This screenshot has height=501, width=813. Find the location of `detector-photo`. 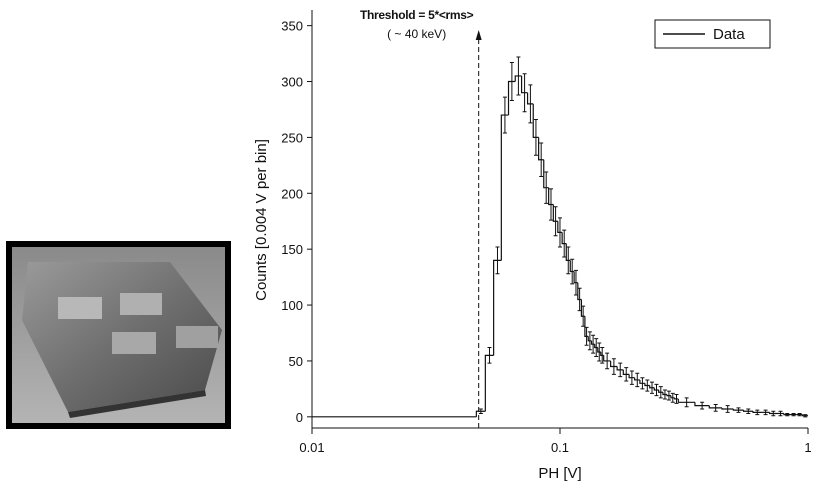

detector-photo is located at coordinates (118, 335).